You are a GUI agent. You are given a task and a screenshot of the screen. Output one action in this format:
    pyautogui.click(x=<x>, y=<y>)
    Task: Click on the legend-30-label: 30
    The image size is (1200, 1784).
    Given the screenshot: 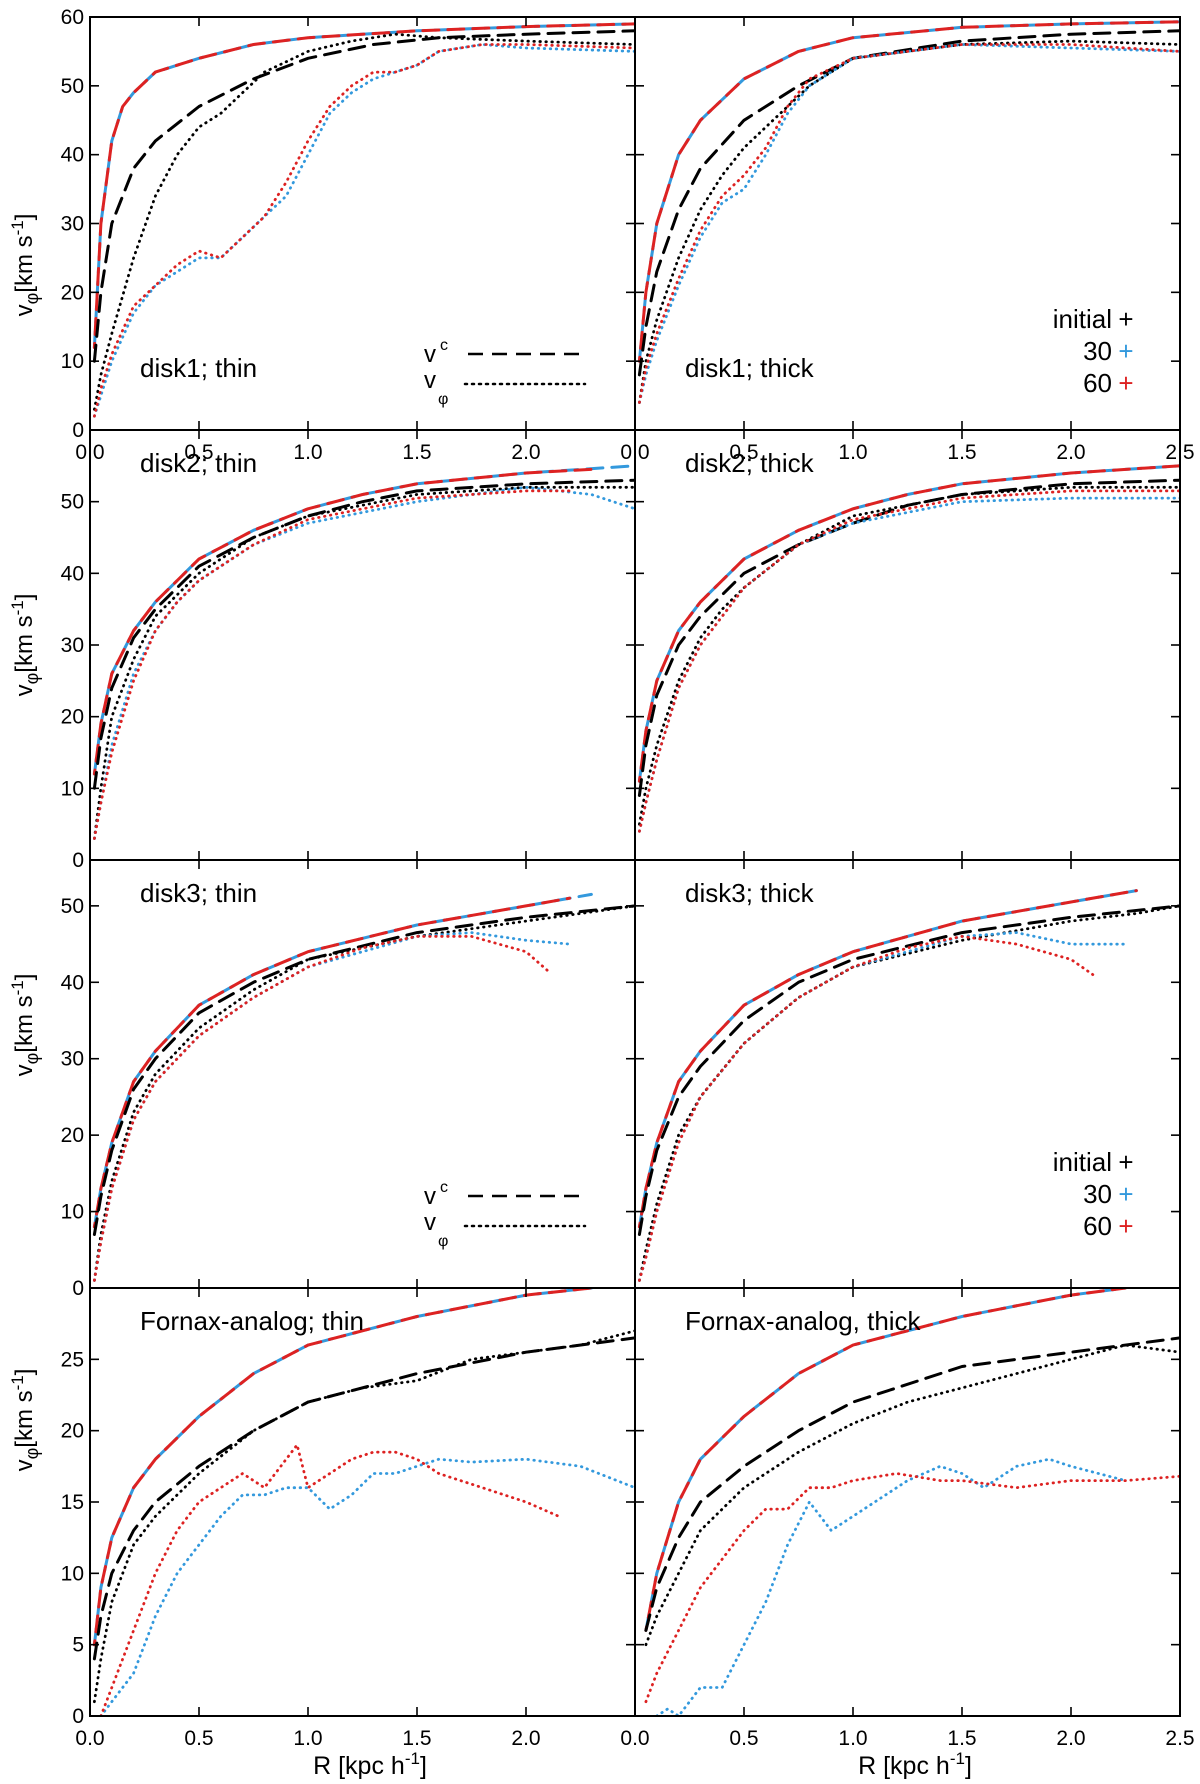 What is the action you would take?
    pyautogui.click(x=1097, y=351)
    